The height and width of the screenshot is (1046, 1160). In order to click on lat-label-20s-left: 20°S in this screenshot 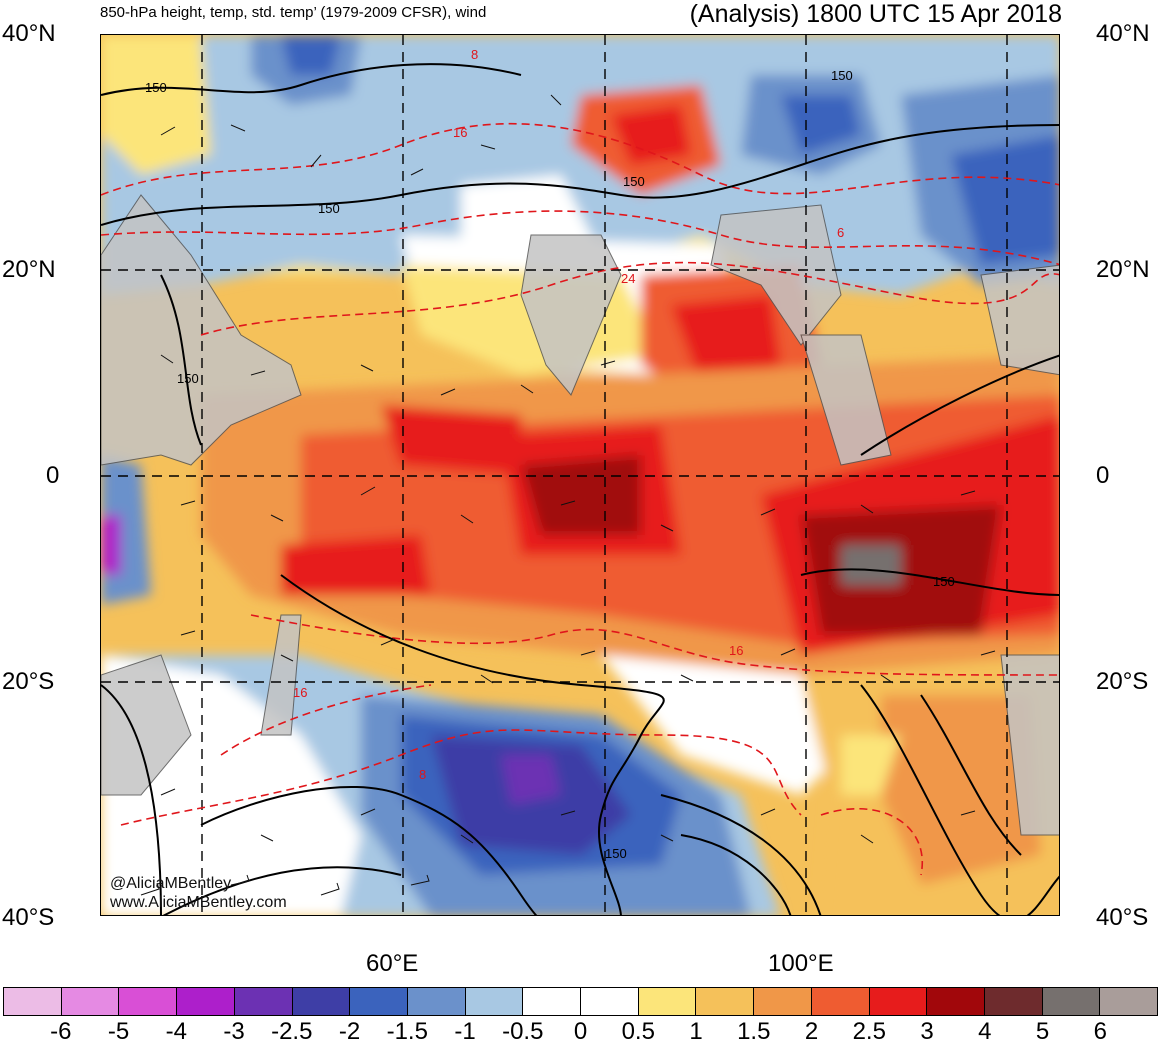, I will do `click(28, 681)`.